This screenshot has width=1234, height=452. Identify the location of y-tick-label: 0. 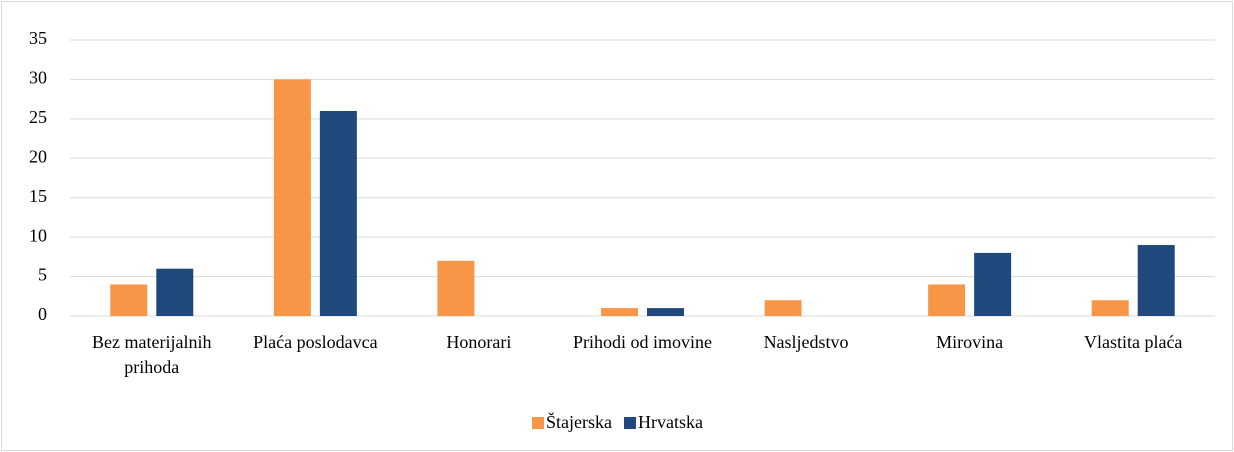
(42, 314).